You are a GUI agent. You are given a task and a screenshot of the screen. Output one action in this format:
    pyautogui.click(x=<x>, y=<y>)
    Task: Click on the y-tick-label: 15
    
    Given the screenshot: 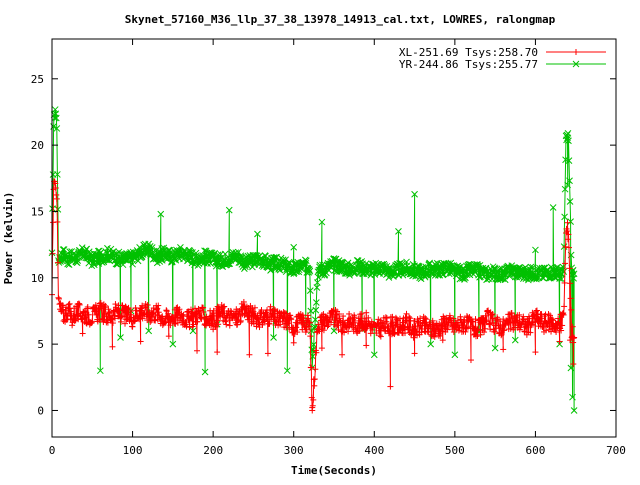 What is the action you would take?
    pyautogui.click(x=37, y=211)
    